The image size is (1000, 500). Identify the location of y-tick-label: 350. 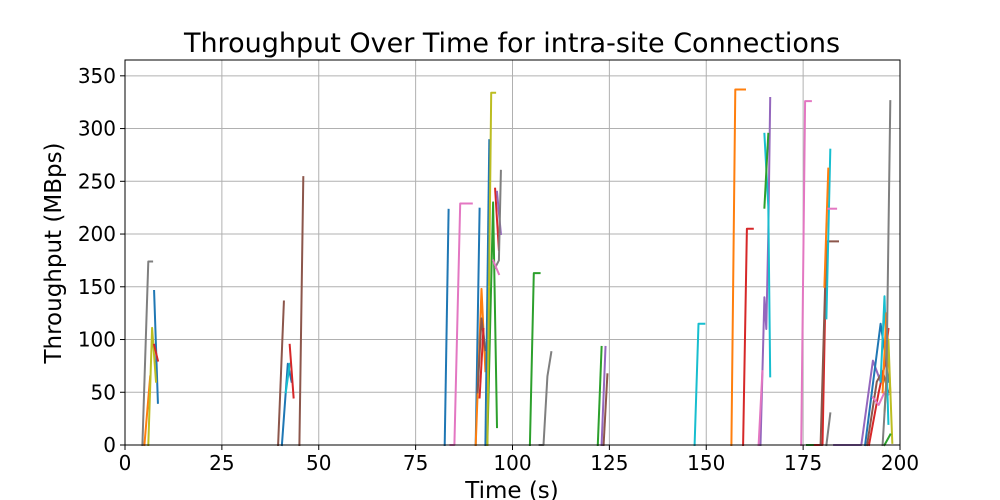
(97, 76).